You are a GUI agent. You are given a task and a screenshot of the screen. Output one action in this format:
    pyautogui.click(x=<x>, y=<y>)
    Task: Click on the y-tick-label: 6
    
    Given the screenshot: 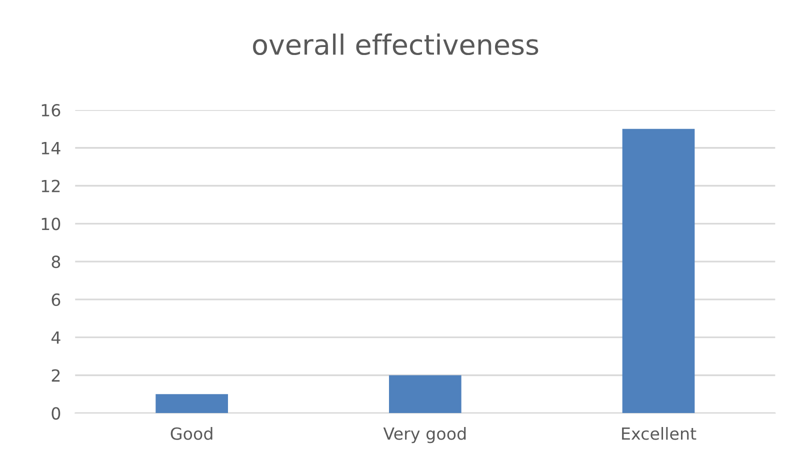 What is the action you would take?
    pyautogui.click(x=56, y=299)
    